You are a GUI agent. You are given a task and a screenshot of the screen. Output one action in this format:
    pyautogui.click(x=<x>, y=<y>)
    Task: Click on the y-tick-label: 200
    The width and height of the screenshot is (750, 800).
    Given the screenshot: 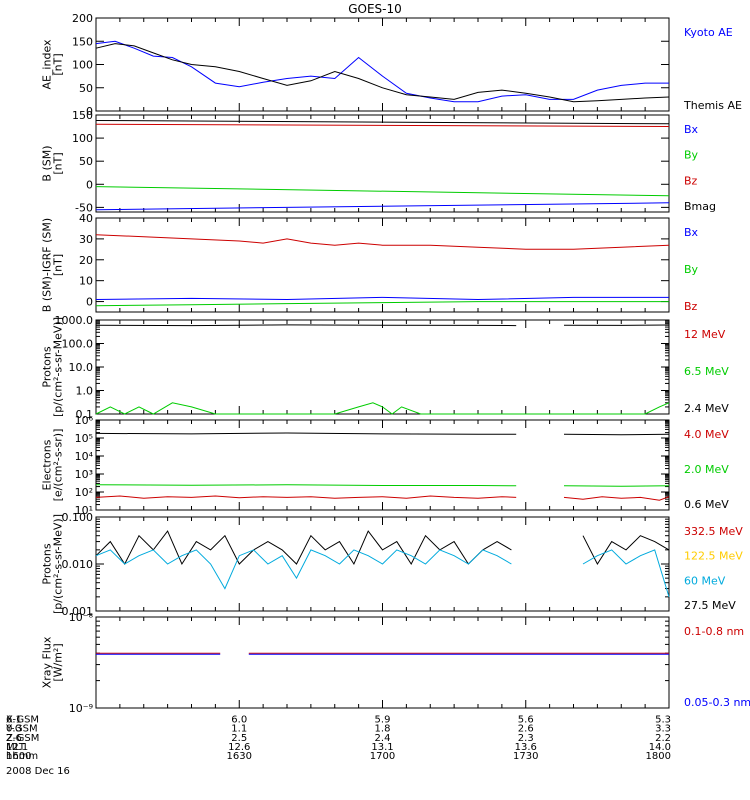 What is the action you would take?
    pyautogui.click(x=82, y=18)
    